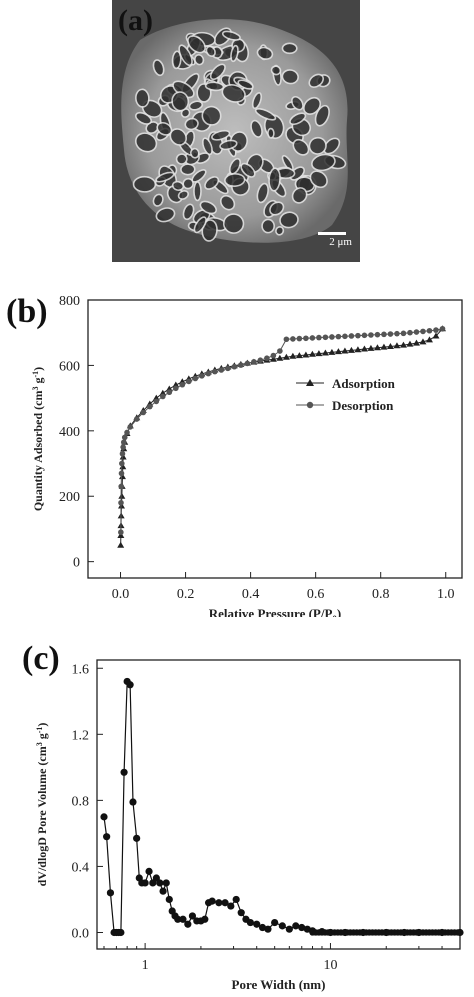 Image resolution: width=474 pixels, height=997 pixels. What do you see at coordinates (186, 594) in the screenshot?
I see `x-tick-label: 0.2` at bounding box center [186, 594].